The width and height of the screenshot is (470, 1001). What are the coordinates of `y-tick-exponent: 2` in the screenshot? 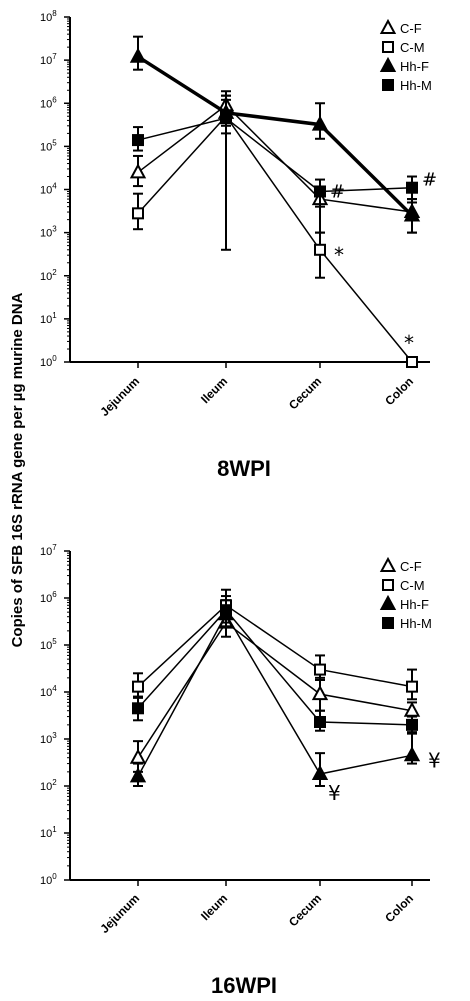 It's located at (54, 782).